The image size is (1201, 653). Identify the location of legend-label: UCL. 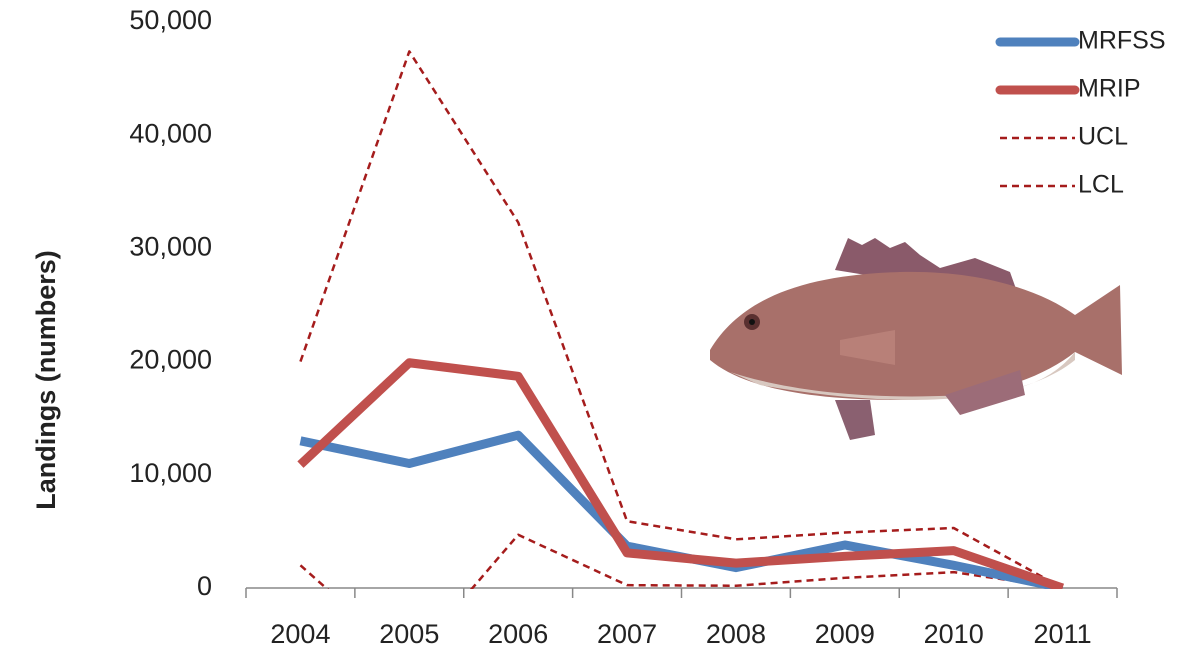
(1103, 137).